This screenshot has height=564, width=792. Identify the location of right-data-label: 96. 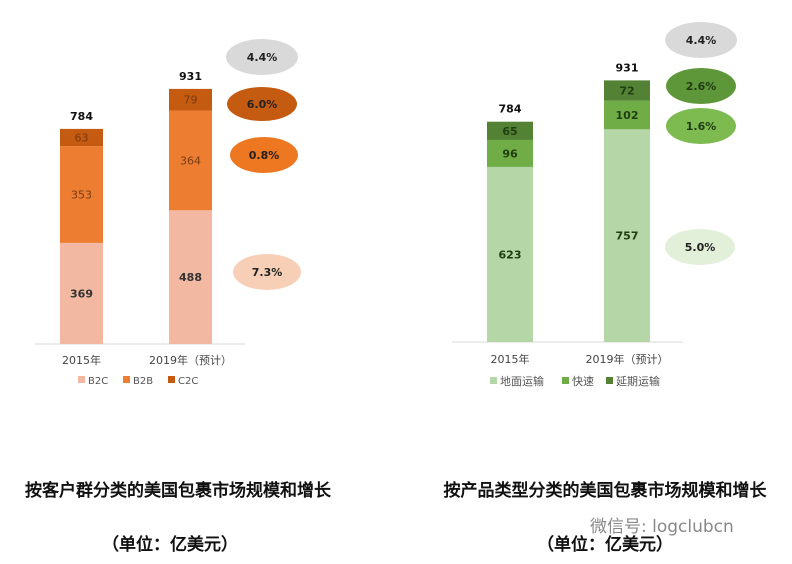
(510, 153).